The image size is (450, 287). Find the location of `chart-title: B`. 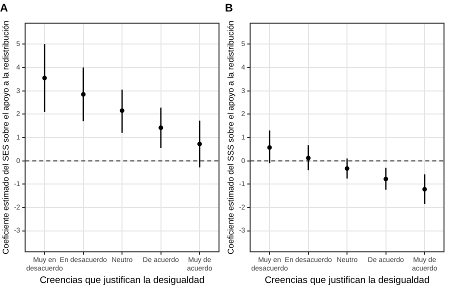

chart-title: B is located at coordinates (229, 8).